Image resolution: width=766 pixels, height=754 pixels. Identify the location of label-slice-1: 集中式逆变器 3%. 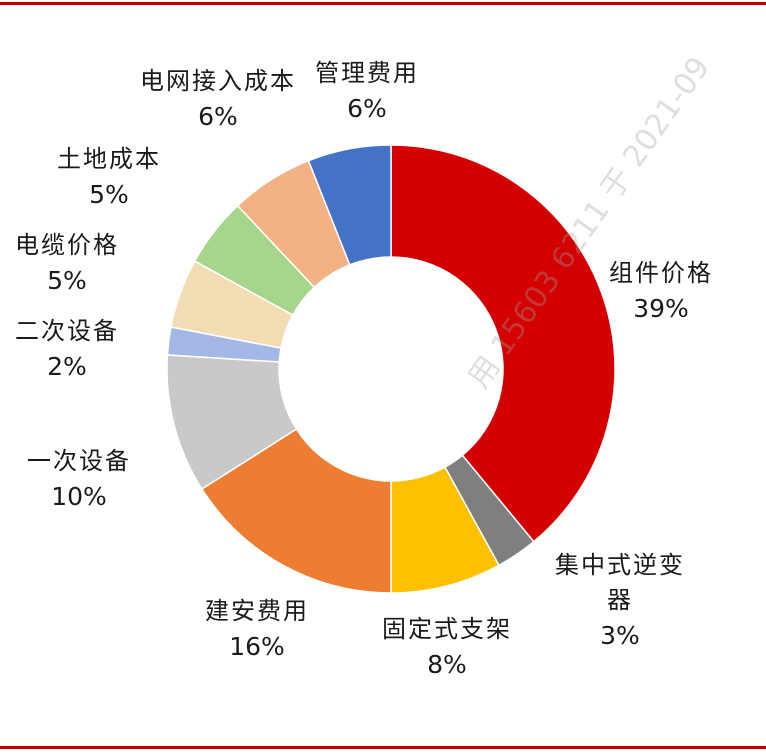
(620, 601).